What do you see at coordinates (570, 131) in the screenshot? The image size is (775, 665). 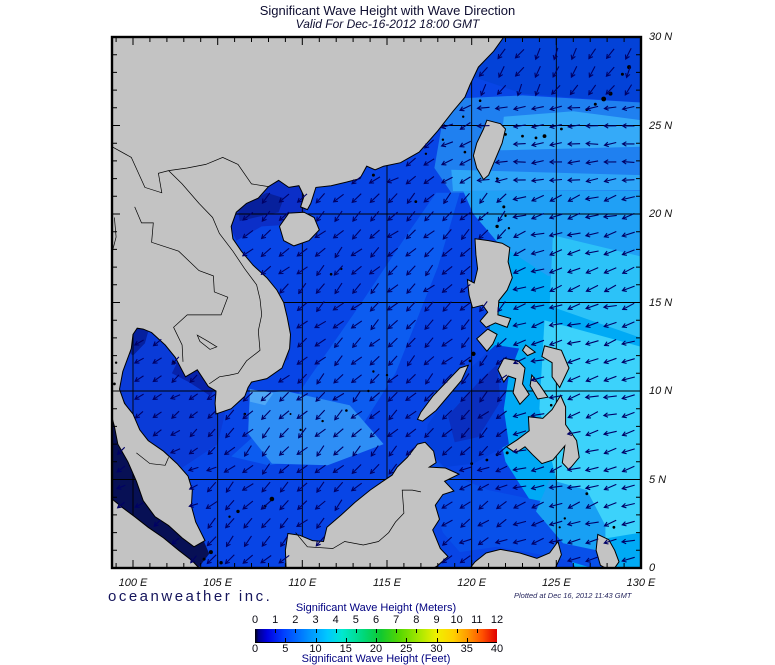 I see `sea-patch-taiwan_east` at bounding box center [570, 131].